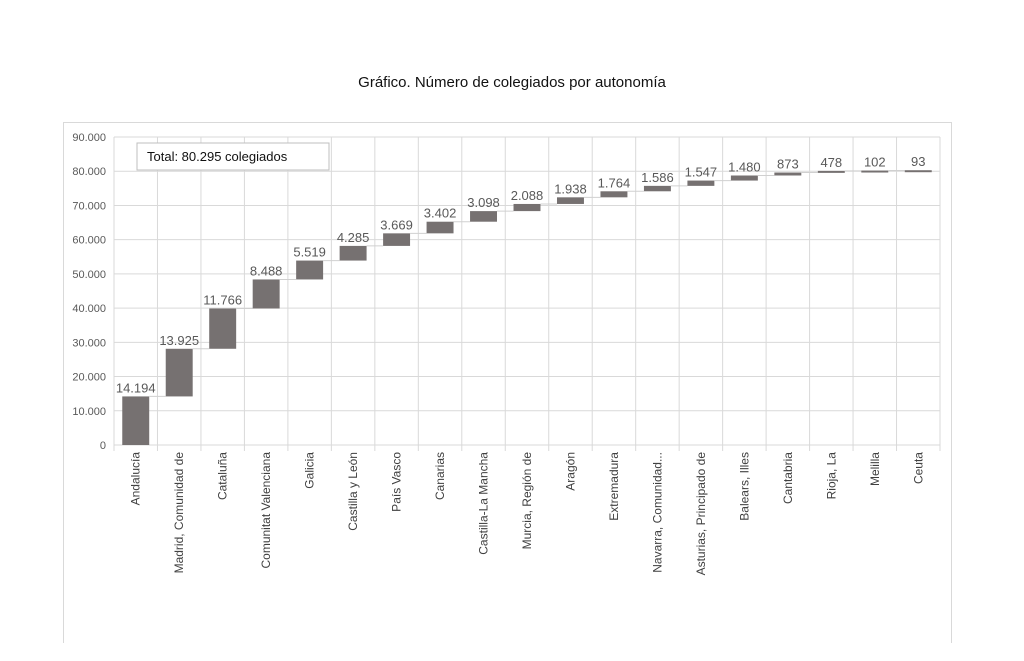 The height and width of the screenshot is (661, 1024). Describe the element at coordinates (310, 470) in the screenshot. I see `x-tick-label: Galicia` at that location.